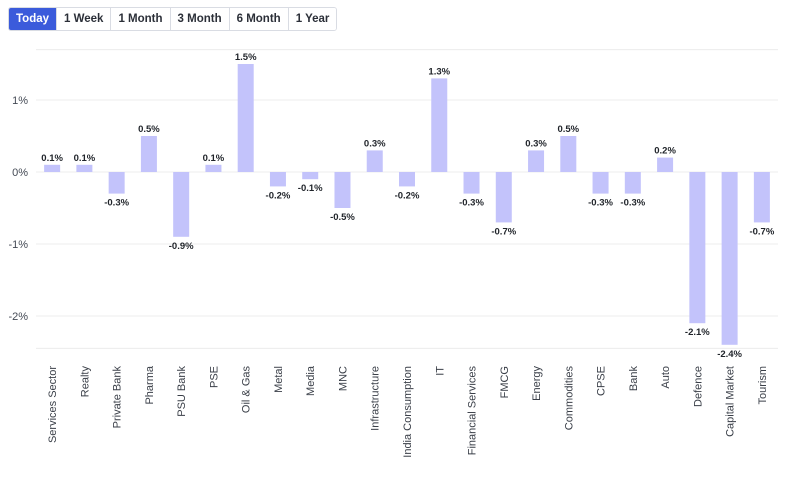 This screenshot has height=479, width=789. I want to click on x-tick-label: Auto, so click(666, 377).